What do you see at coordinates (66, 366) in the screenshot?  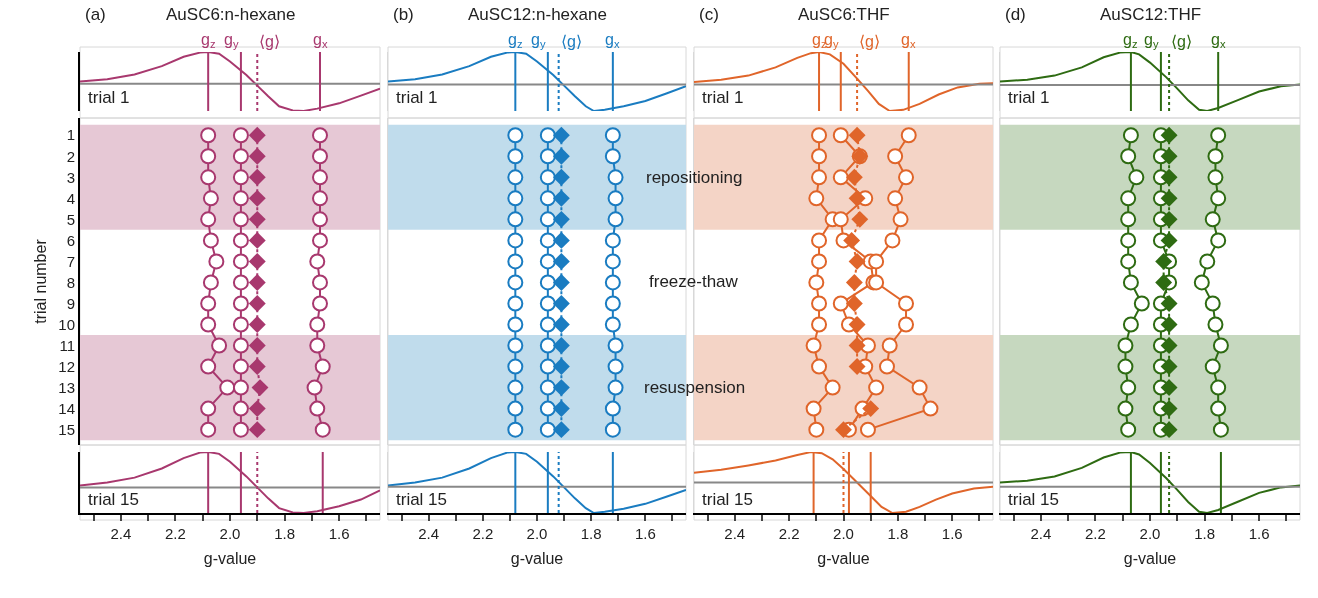 I see `y-tick-label: 12` at bounding box center [66, 366].